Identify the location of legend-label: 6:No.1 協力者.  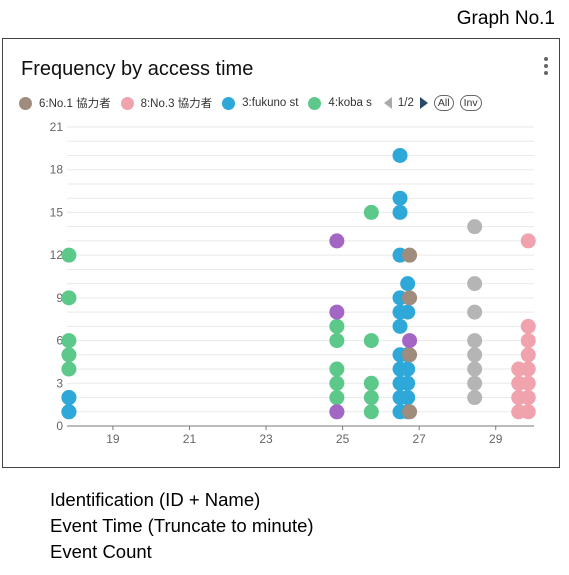
(75, 104).